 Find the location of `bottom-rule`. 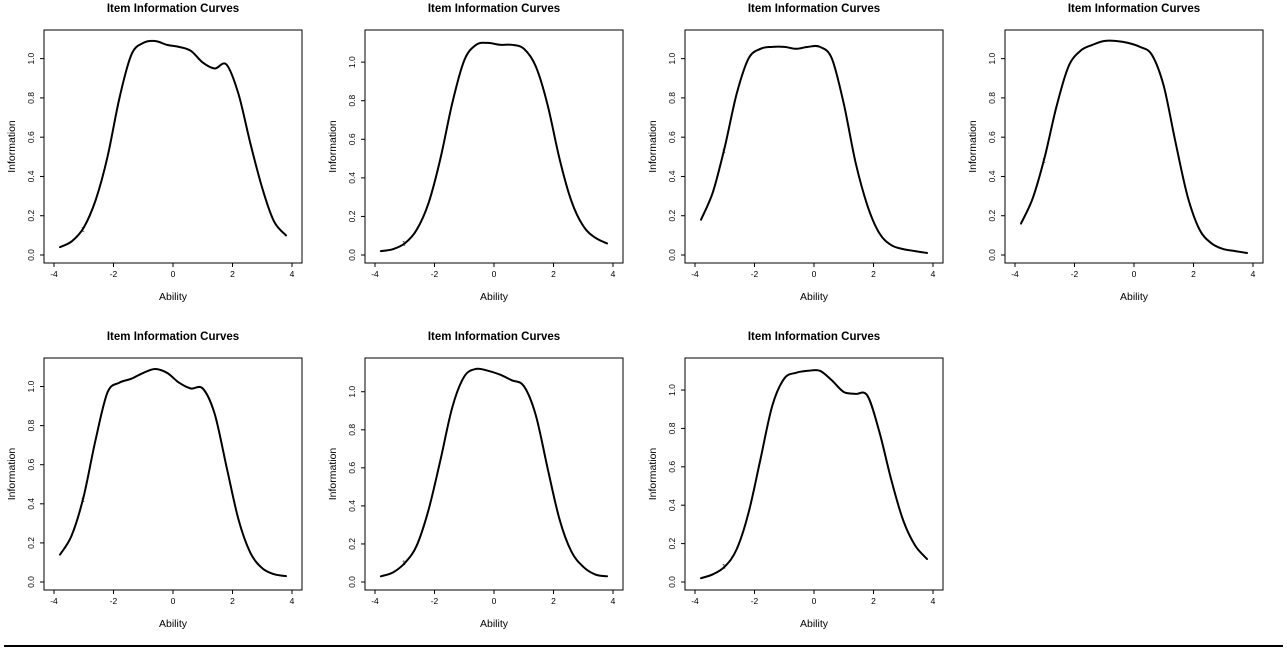

bottom-rule is located at coordinates (643, 646).